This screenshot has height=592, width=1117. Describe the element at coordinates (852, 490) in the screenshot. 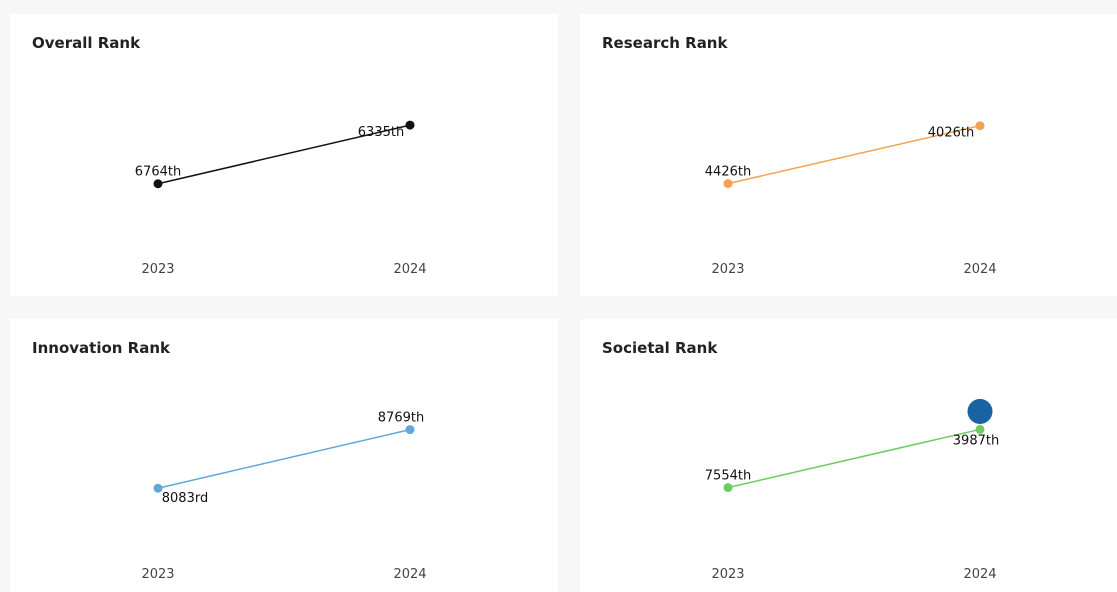

I see `societal-rank-chart: 7554th 3987th 2023 2024` at that location.